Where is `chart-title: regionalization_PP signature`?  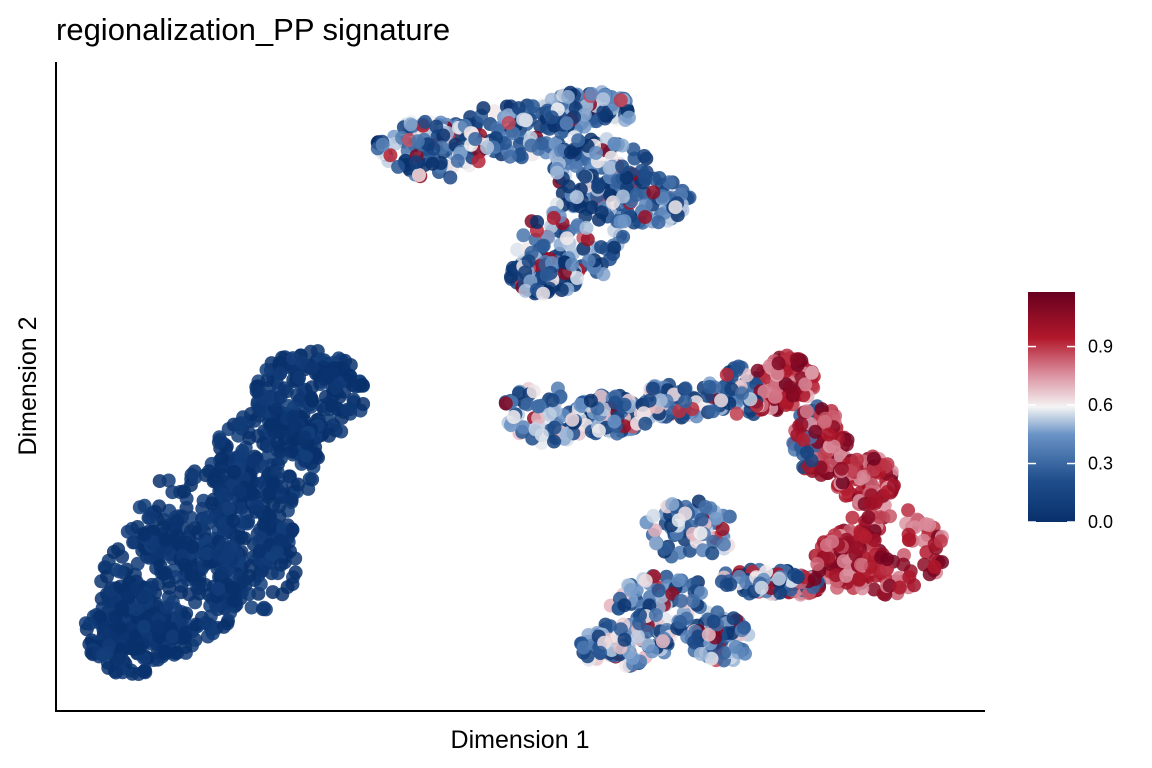
chart-title: regionalization_PP signature is located at coordinates (253, 29).